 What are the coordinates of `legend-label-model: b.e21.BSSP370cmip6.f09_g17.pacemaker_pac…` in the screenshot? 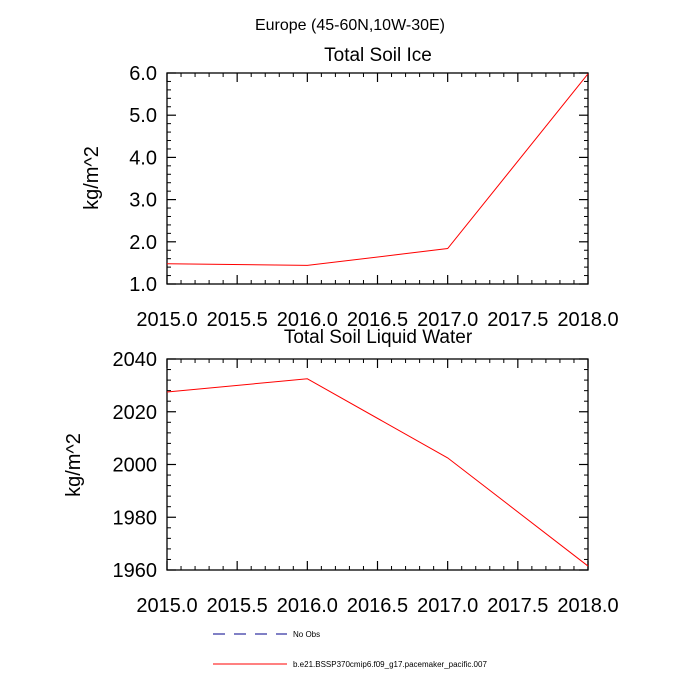 It's located at (390, 664).